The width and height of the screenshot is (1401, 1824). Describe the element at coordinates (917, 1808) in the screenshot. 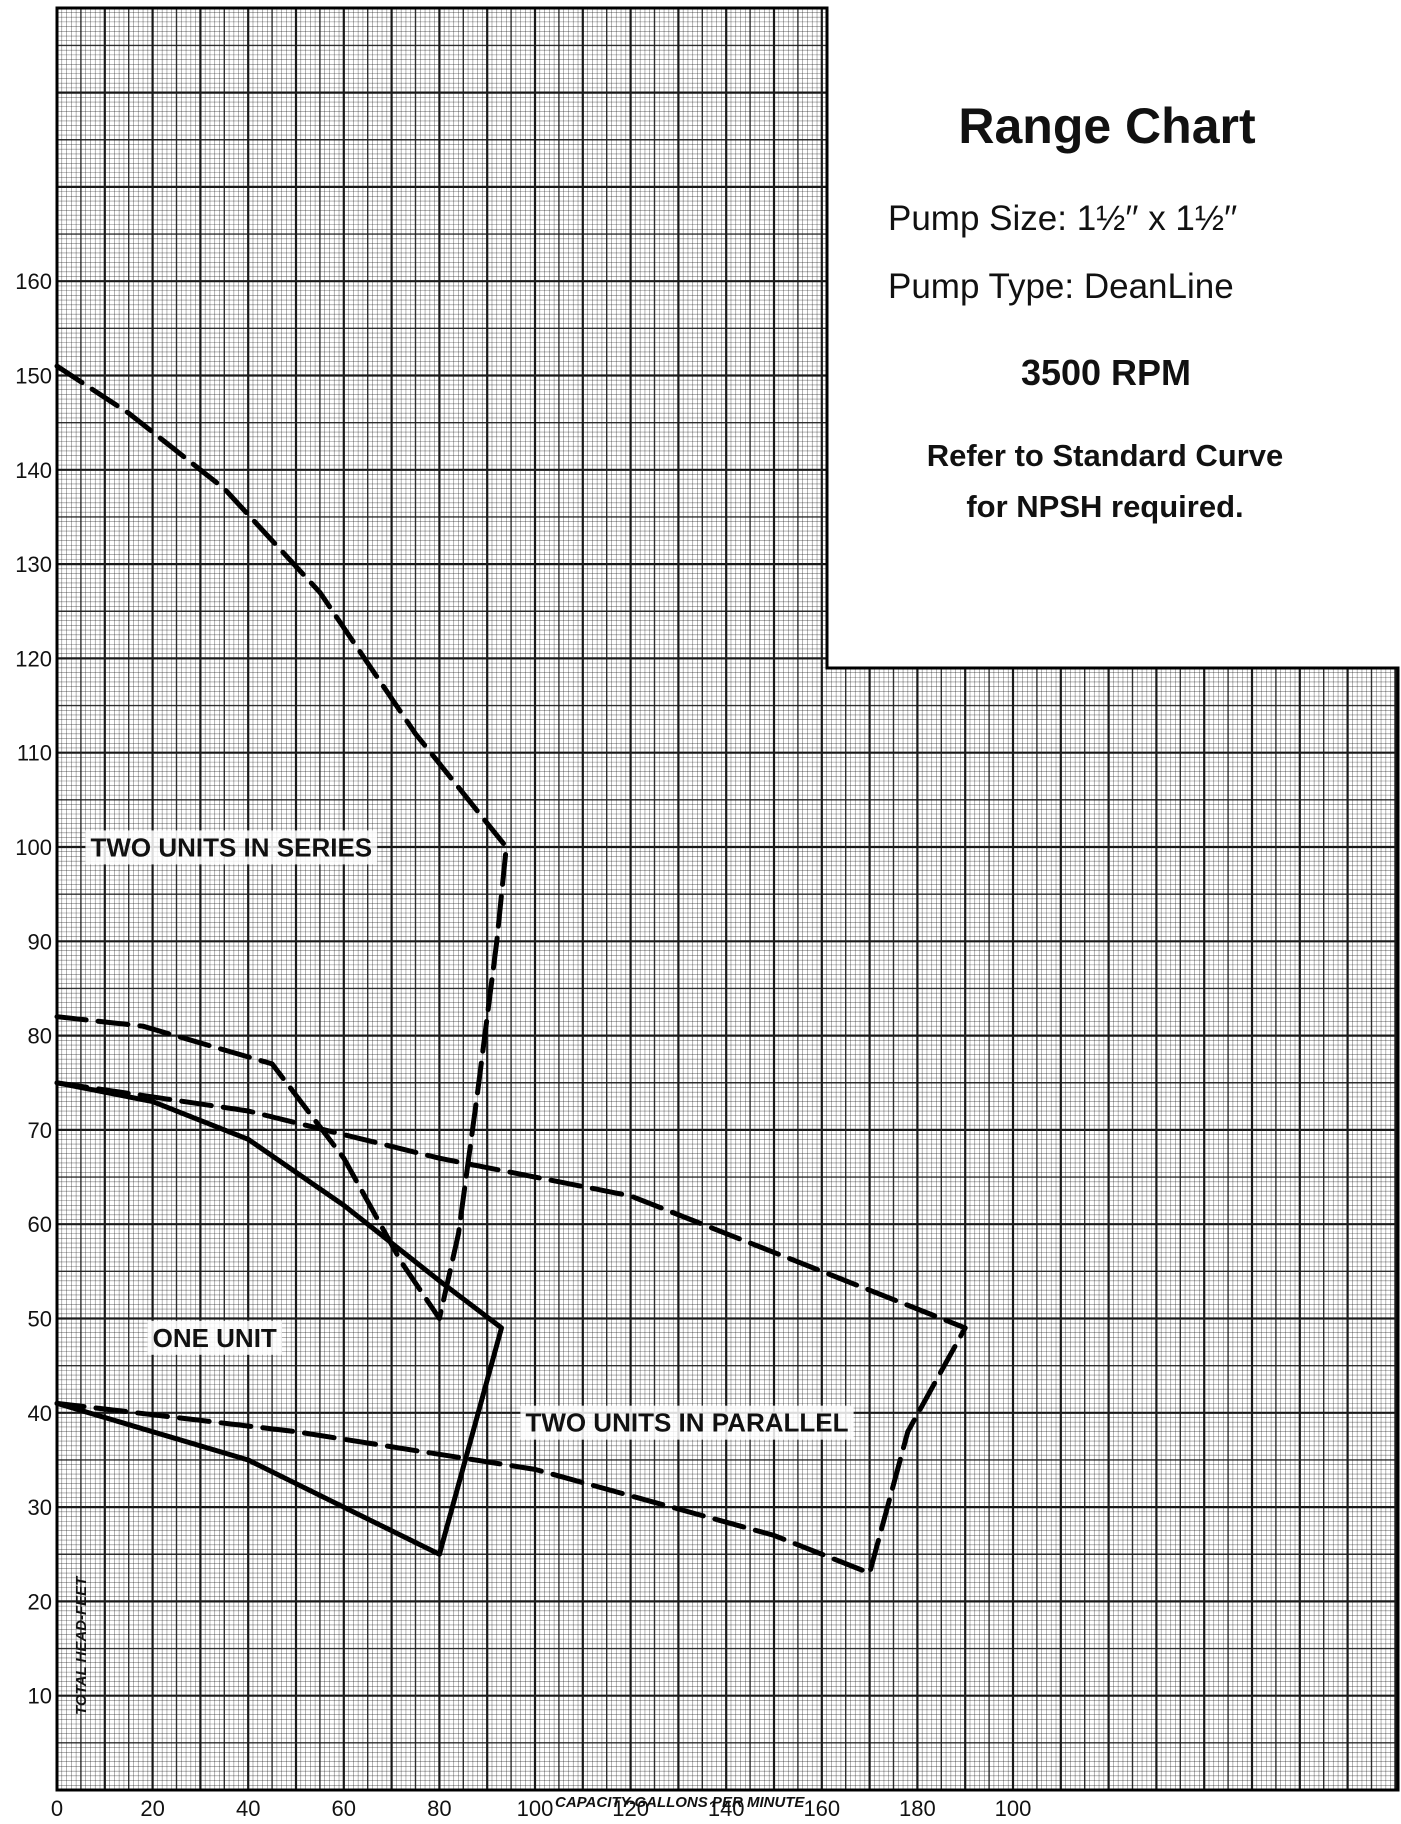

I see `x-tick-label: 180` at that location.